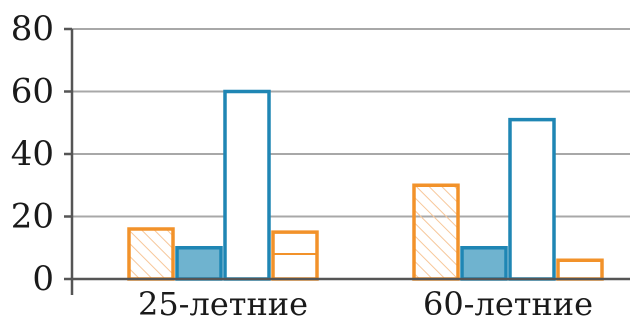 This screenshot has height=325, width=640. What do you see at coordinates (32, 92) in the screenshot?
I see `y-tick-label-60: 60` at bounding box center [32, 92].